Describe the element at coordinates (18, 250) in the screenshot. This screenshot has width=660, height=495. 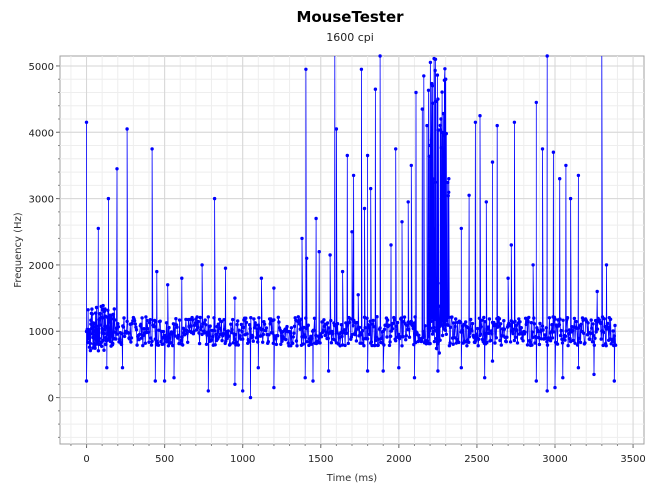
I see `y-axis-label: Frequency (Hz)` at that location.